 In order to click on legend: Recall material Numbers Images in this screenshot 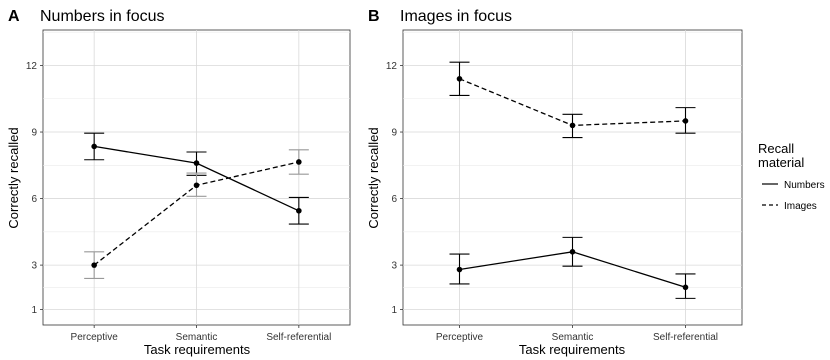, I will do `click(791, 176)`.